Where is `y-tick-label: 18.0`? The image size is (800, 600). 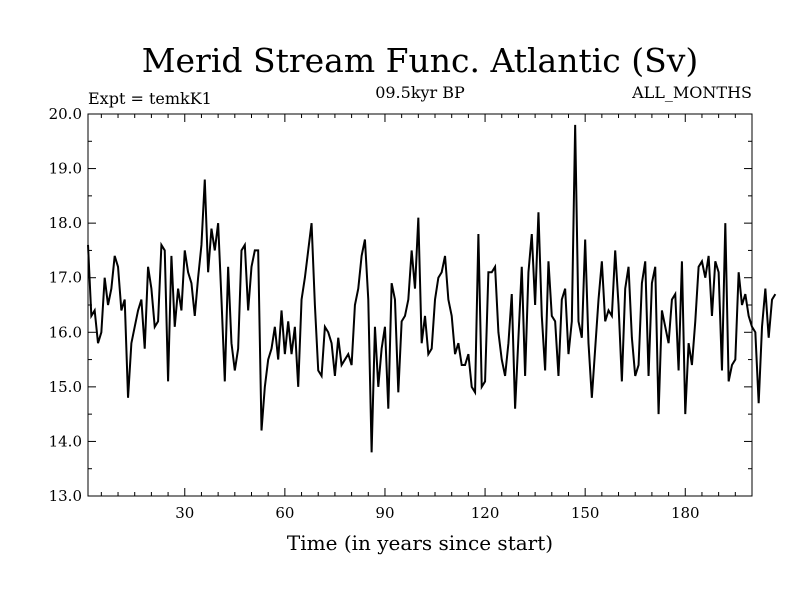 y-tick-label: 18.0 is located at coordinates (65, 223).